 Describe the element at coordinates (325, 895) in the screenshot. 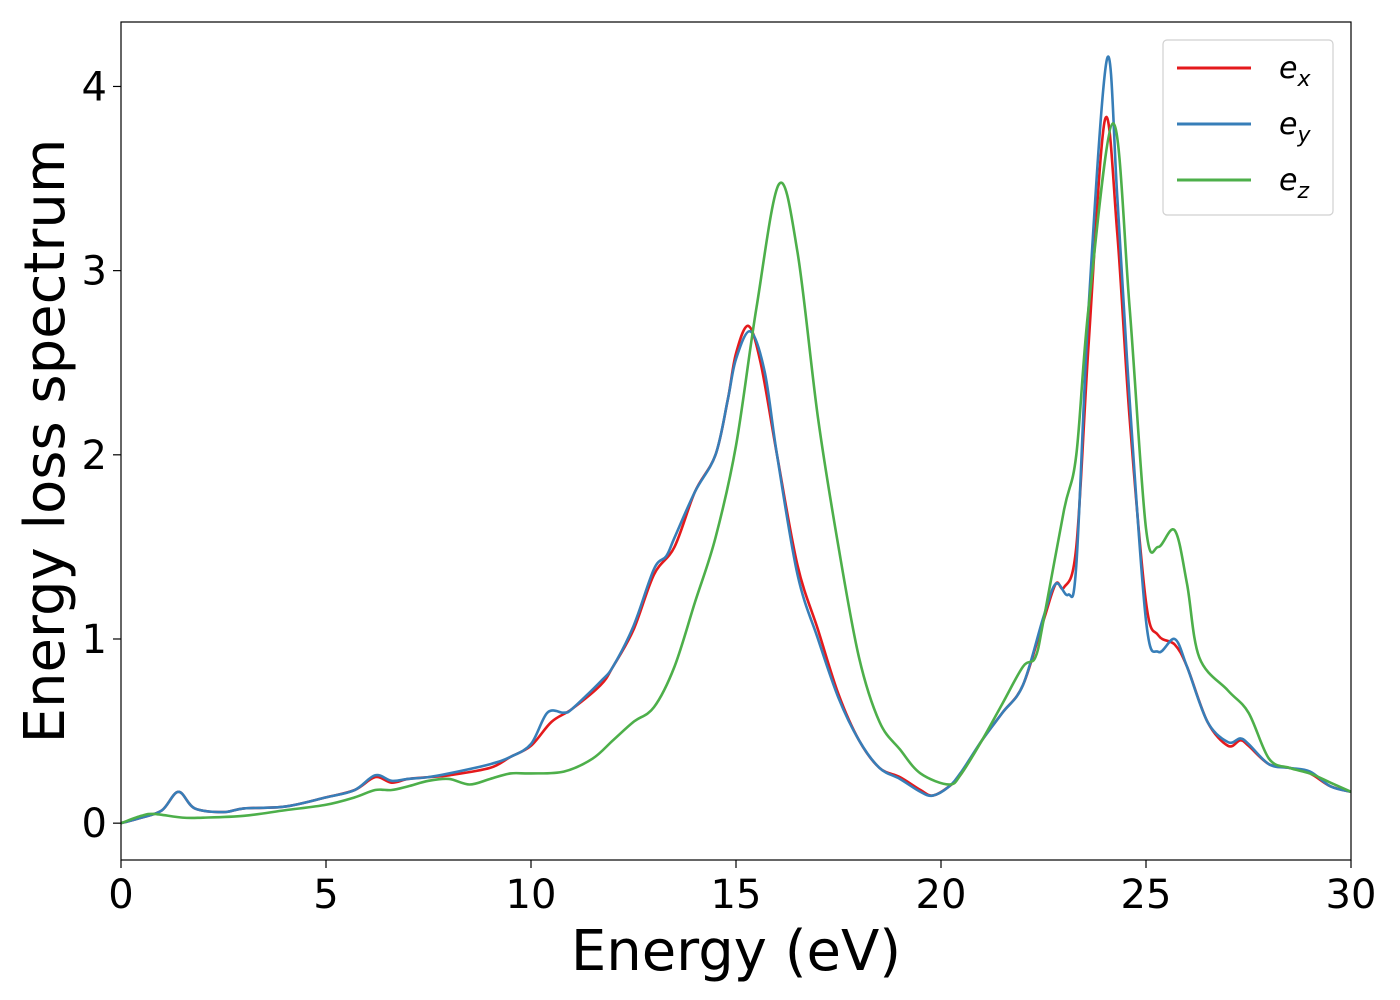

I see `x-tick-label: 5` at that location.